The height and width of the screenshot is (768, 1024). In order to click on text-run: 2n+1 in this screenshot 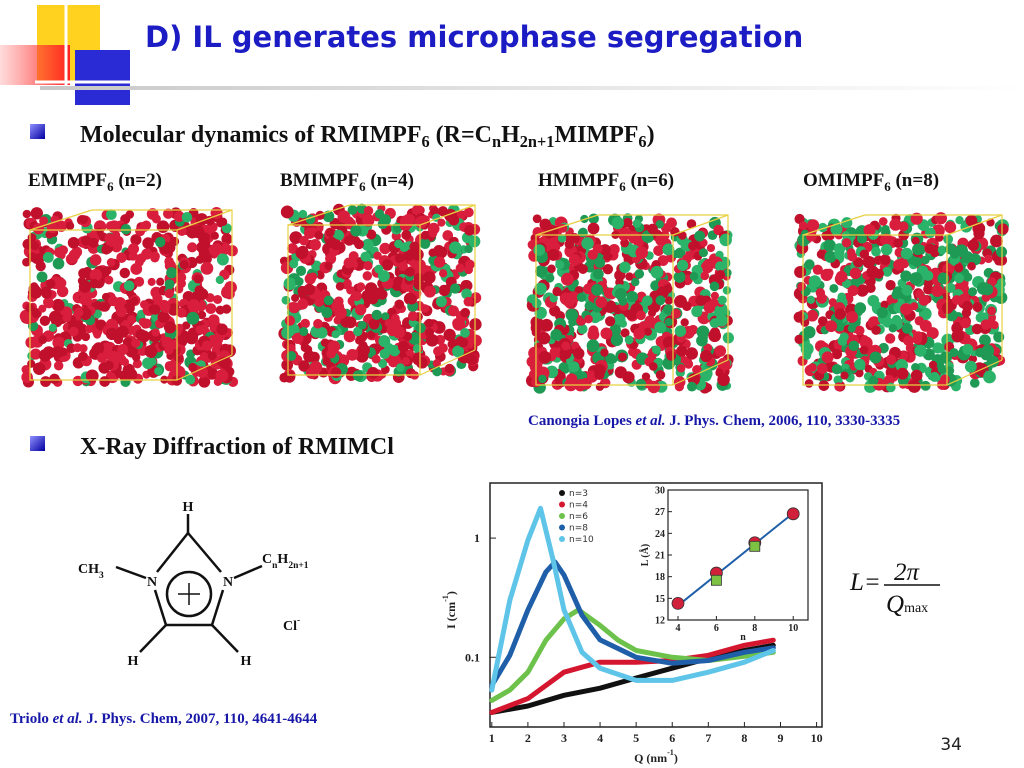, I will do `click(537, 141)`.